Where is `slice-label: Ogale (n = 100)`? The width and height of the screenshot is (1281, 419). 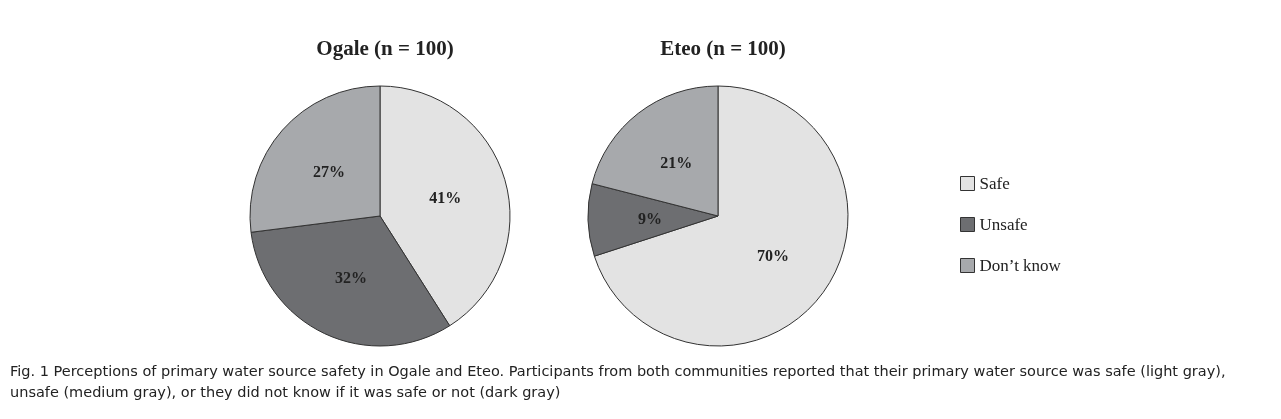 slice-label: Ogale (n = 100) is located at coordinates (385, 47).